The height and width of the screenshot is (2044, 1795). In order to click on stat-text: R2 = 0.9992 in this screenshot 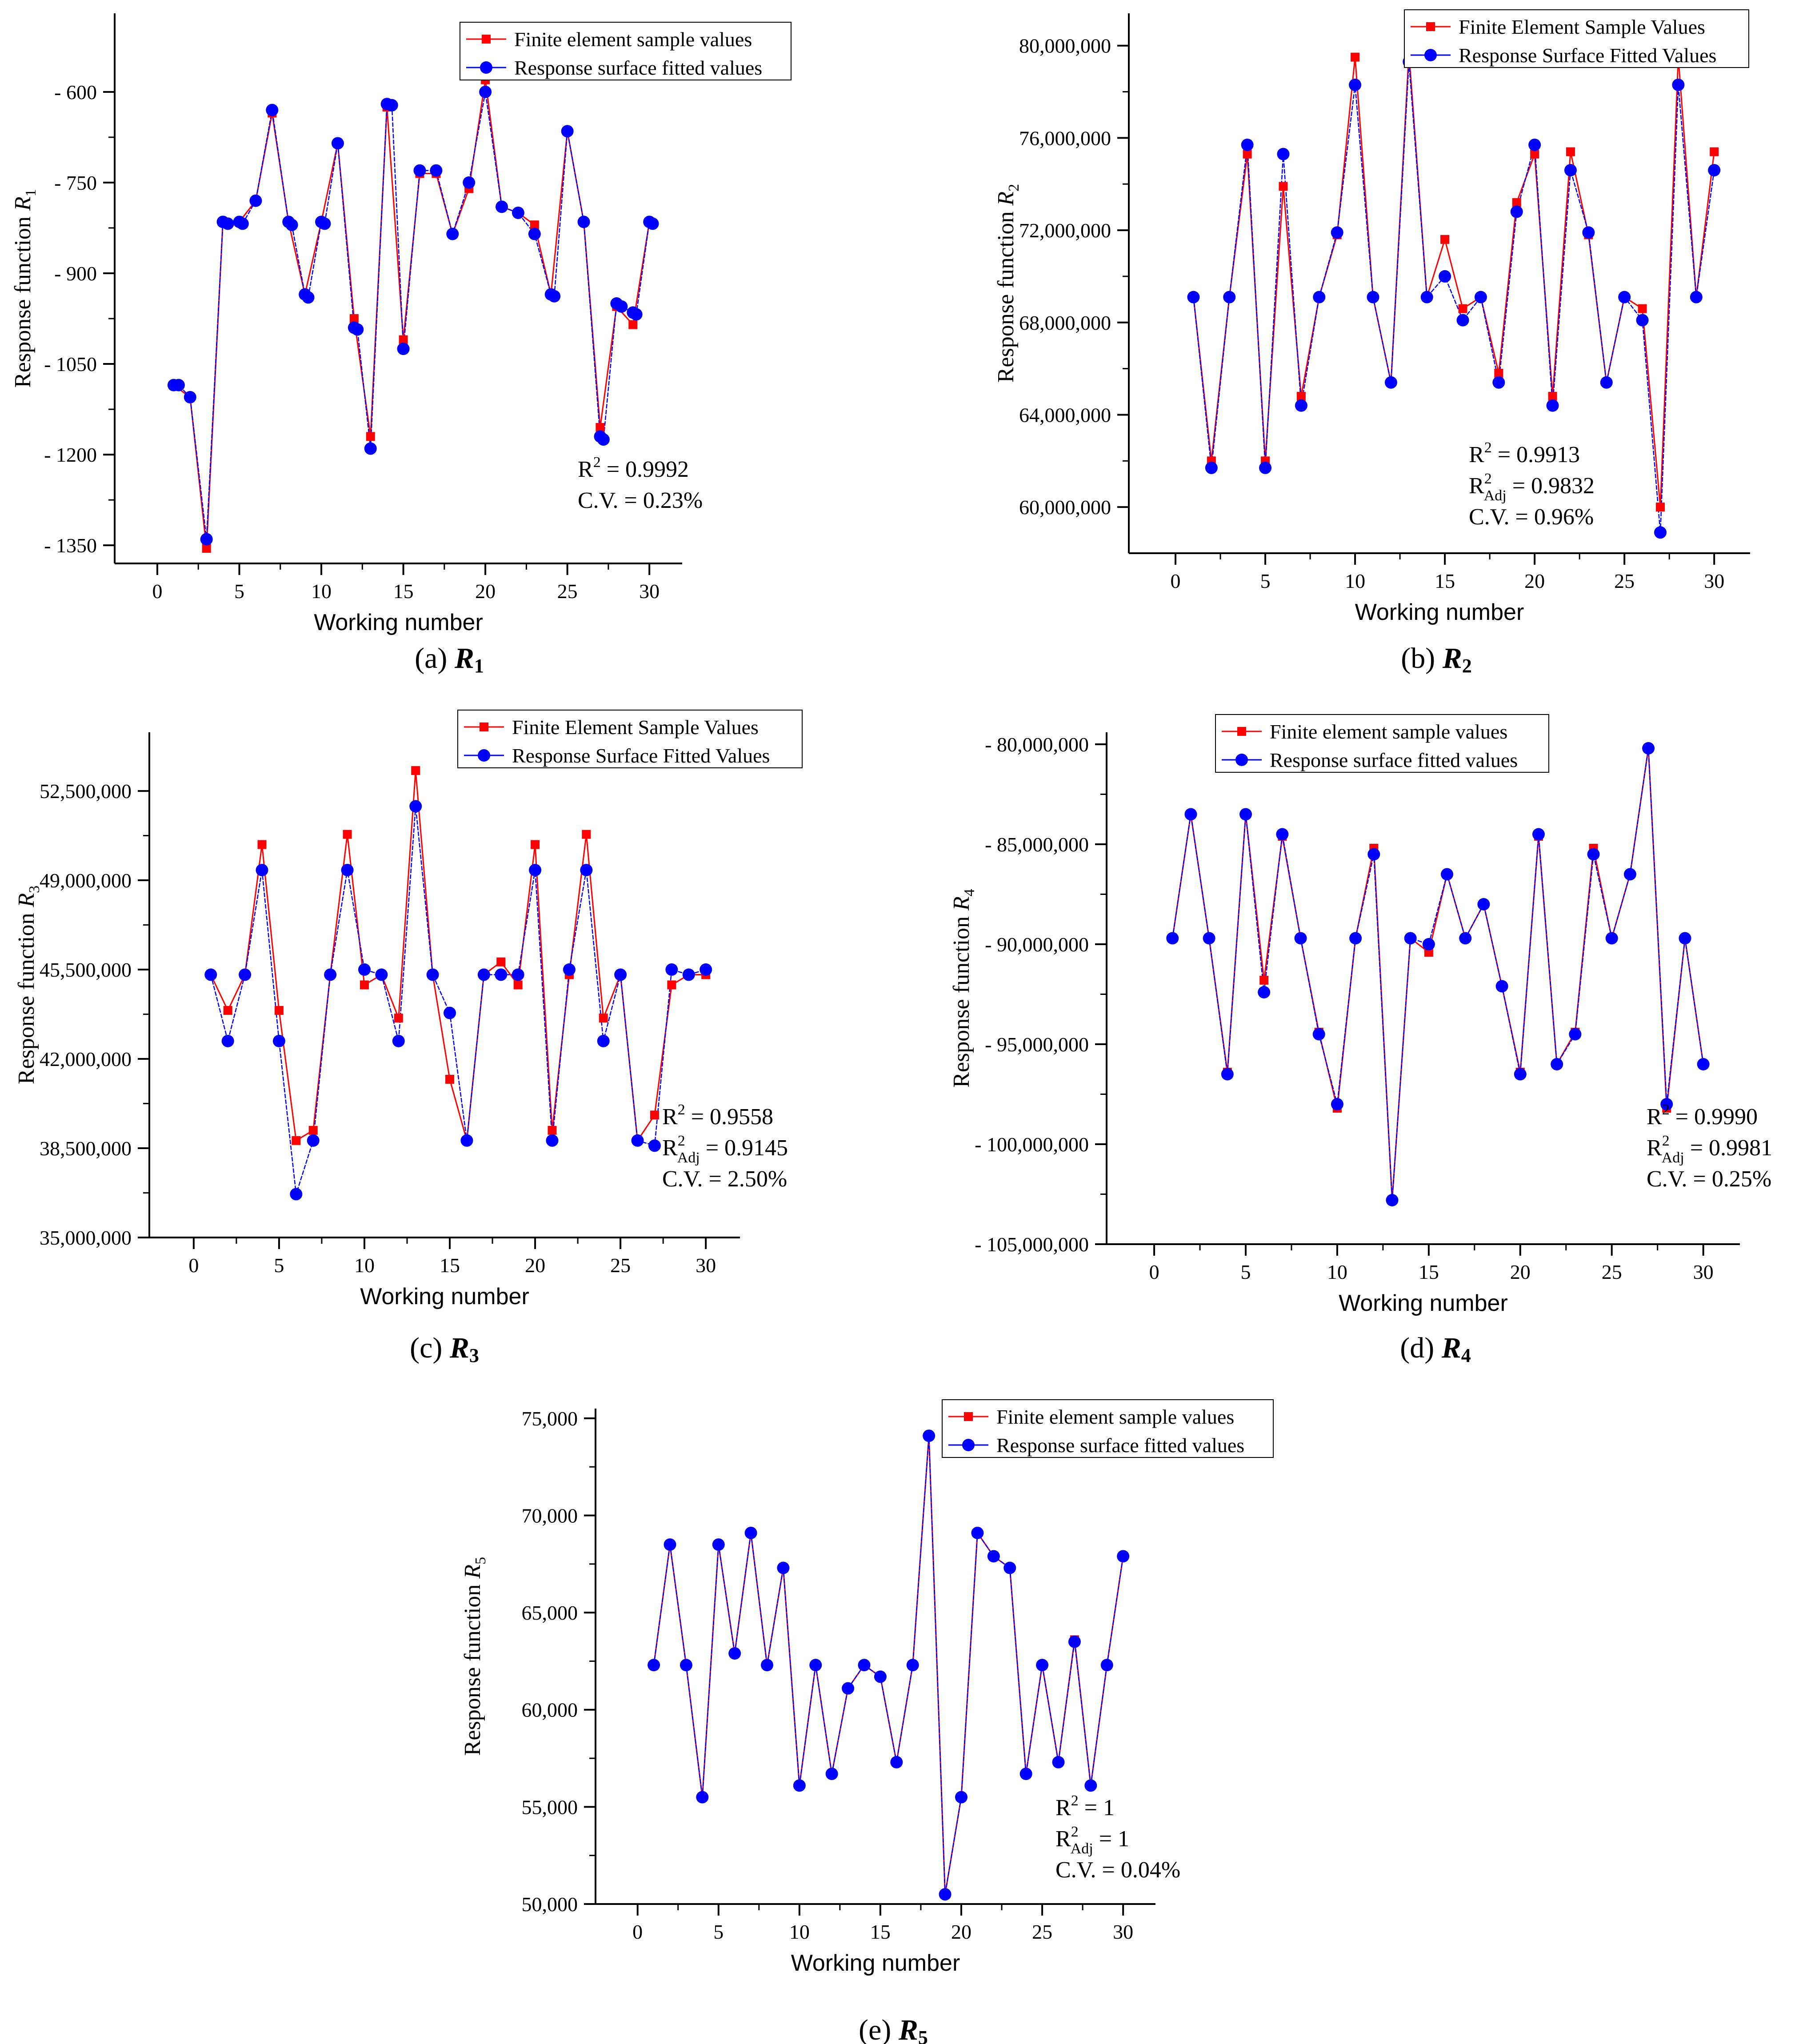, I will do `click(633, 468)`.